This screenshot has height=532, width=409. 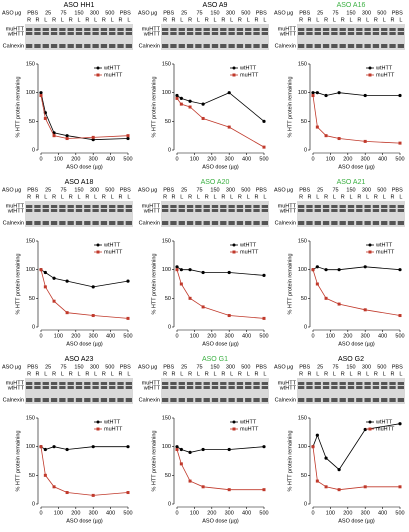 I want to click on panel-title: ASO G2, so click(x=351, y=359).